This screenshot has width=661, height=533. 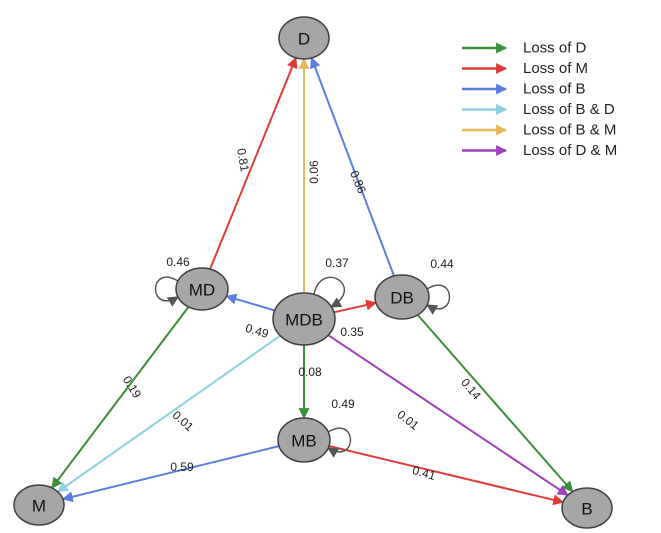 I want to click on self-loop-mb-arrow, so click(x=339, y=442).